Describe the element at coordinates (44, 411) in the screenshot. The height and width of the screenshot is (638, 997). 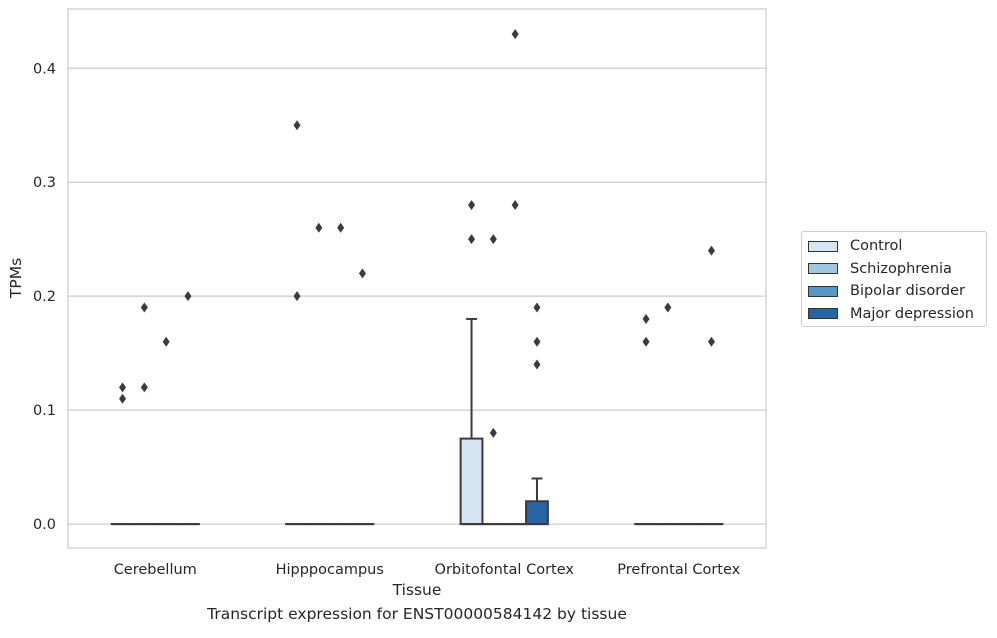
I see `y-tick-label: 0.1` at that location.